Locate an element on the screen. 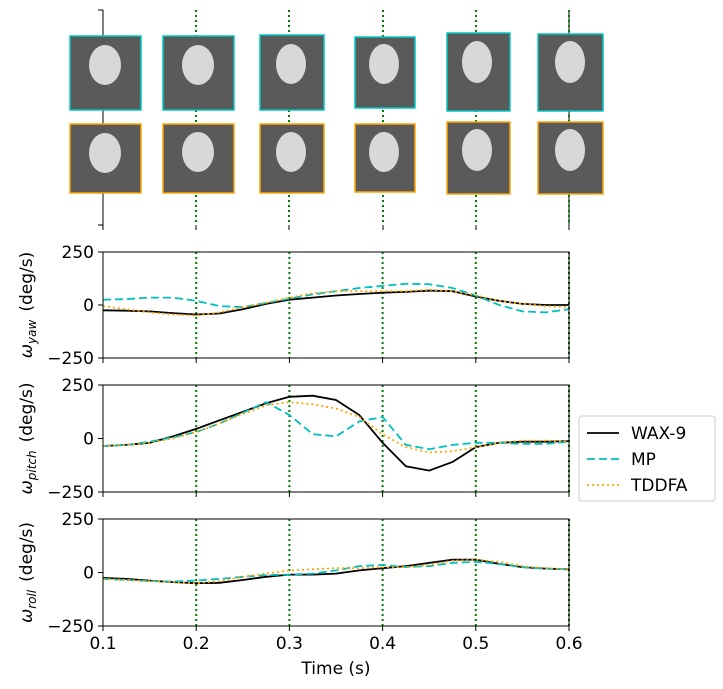 This screenshot has height=689, width=723. x-axis-label: Time (s) is located at coordinates (335, 669).